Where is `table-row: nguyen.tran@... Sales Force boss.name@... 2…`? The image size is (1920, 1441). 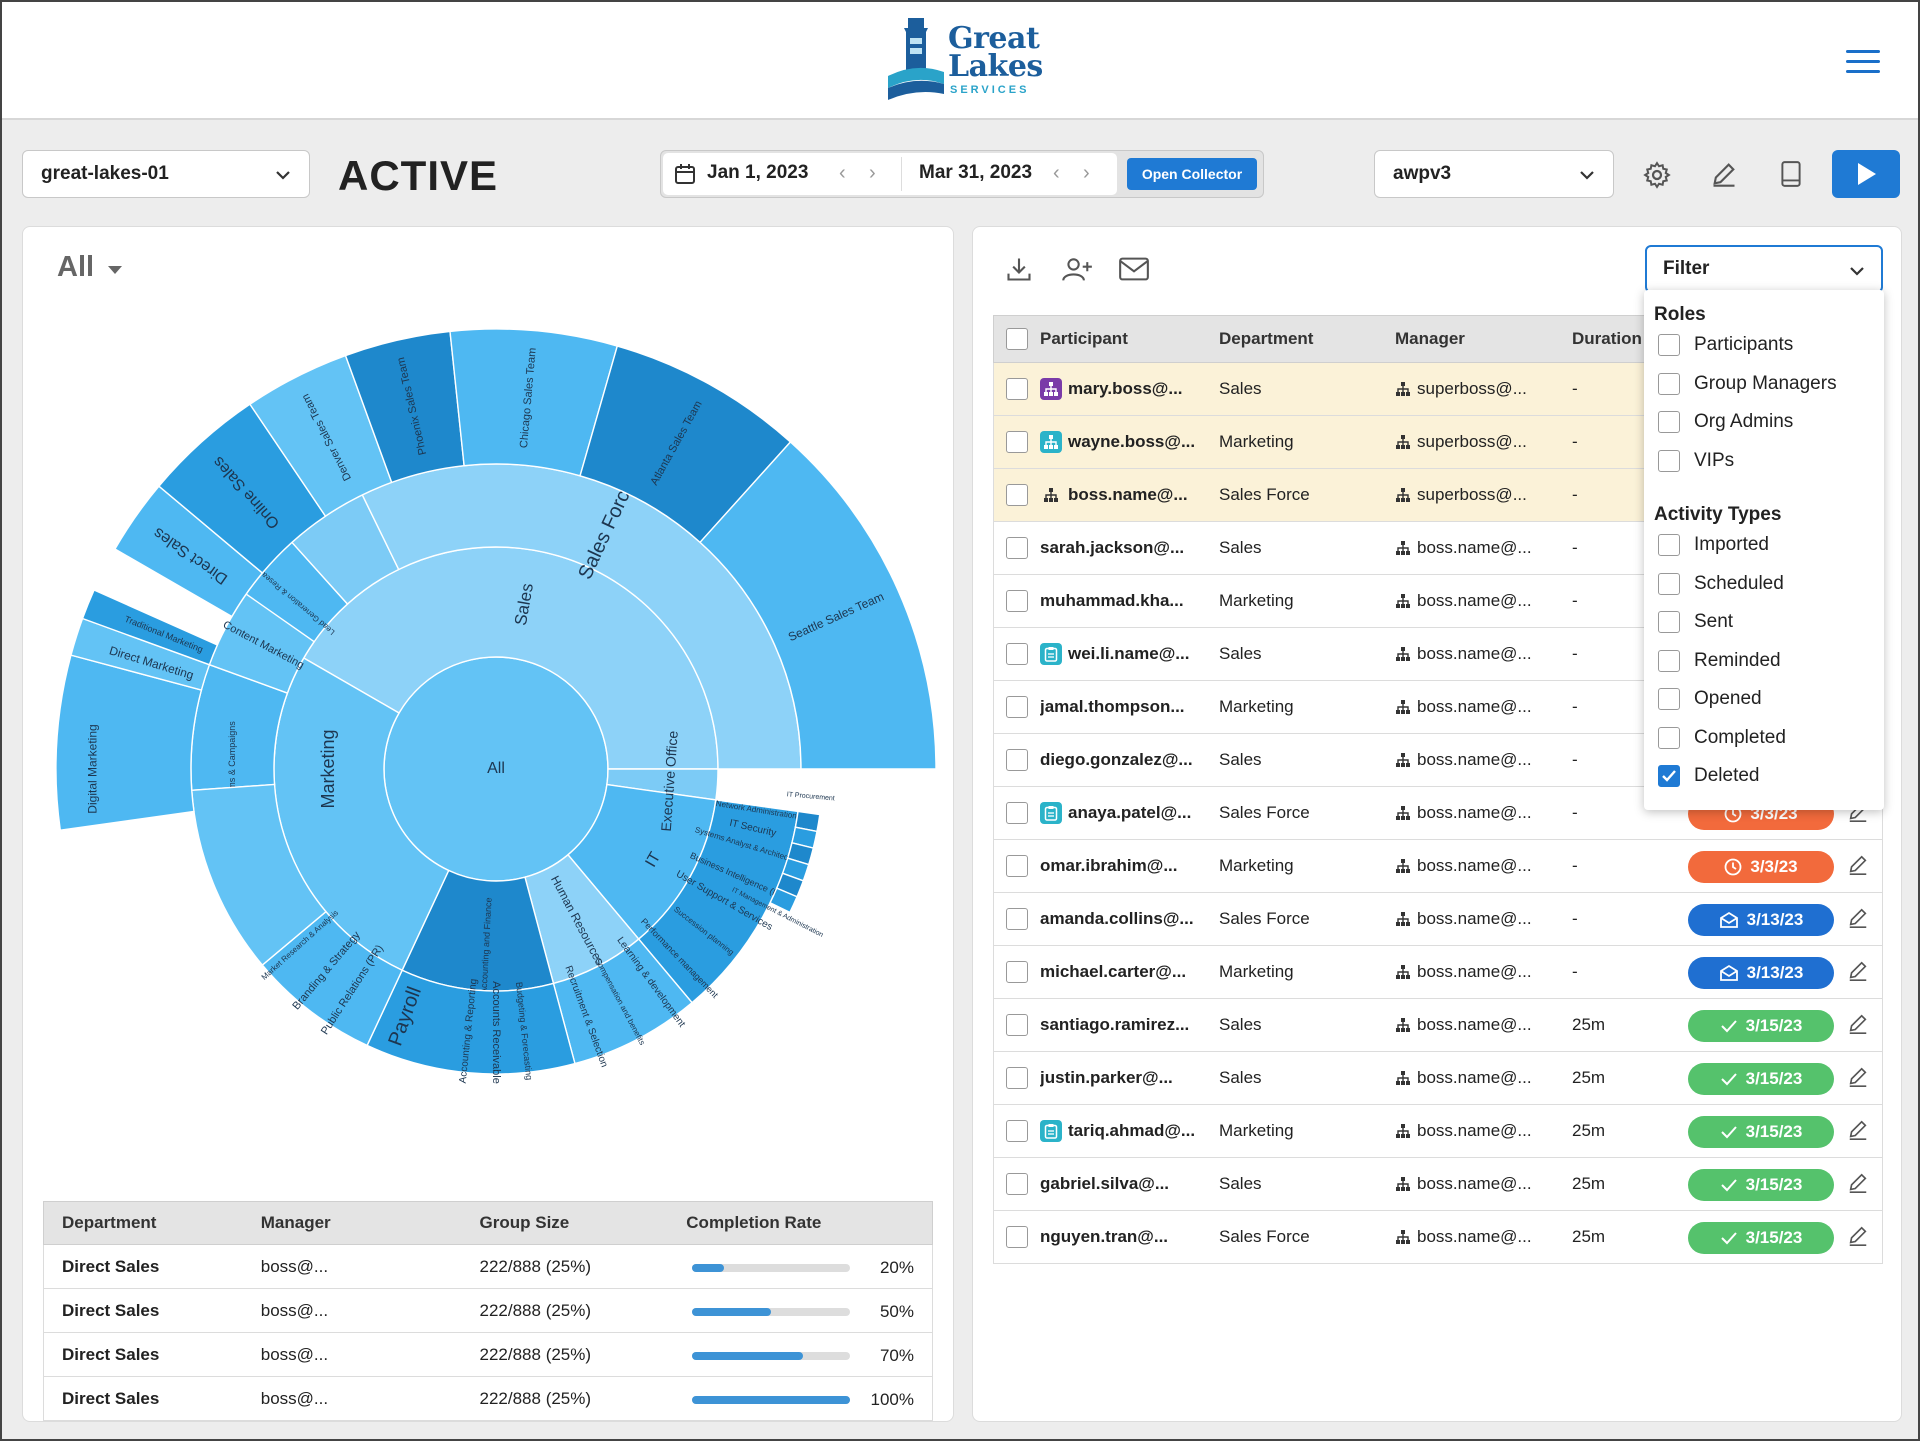 table-row: nguyen.tran@... Sales Force boss.name@... 2… is located at coordinates (1438, 1237).